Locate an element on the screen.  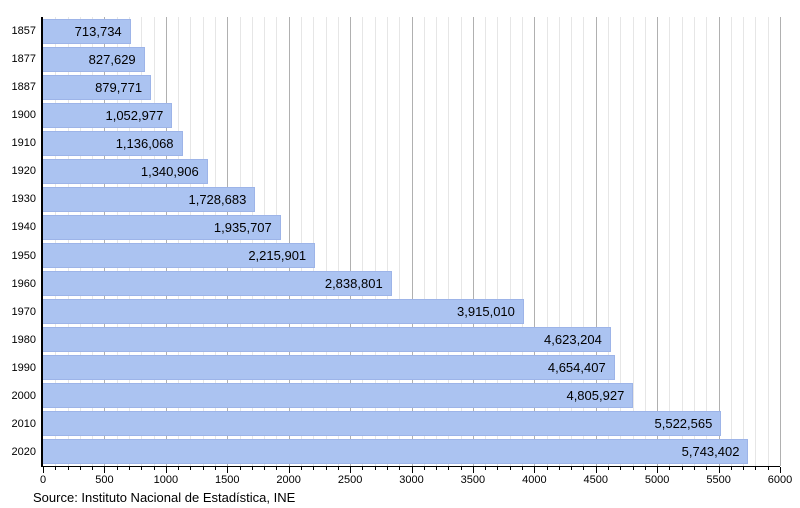
x-tick-label: 4000 is located at coordinates (534, 480).